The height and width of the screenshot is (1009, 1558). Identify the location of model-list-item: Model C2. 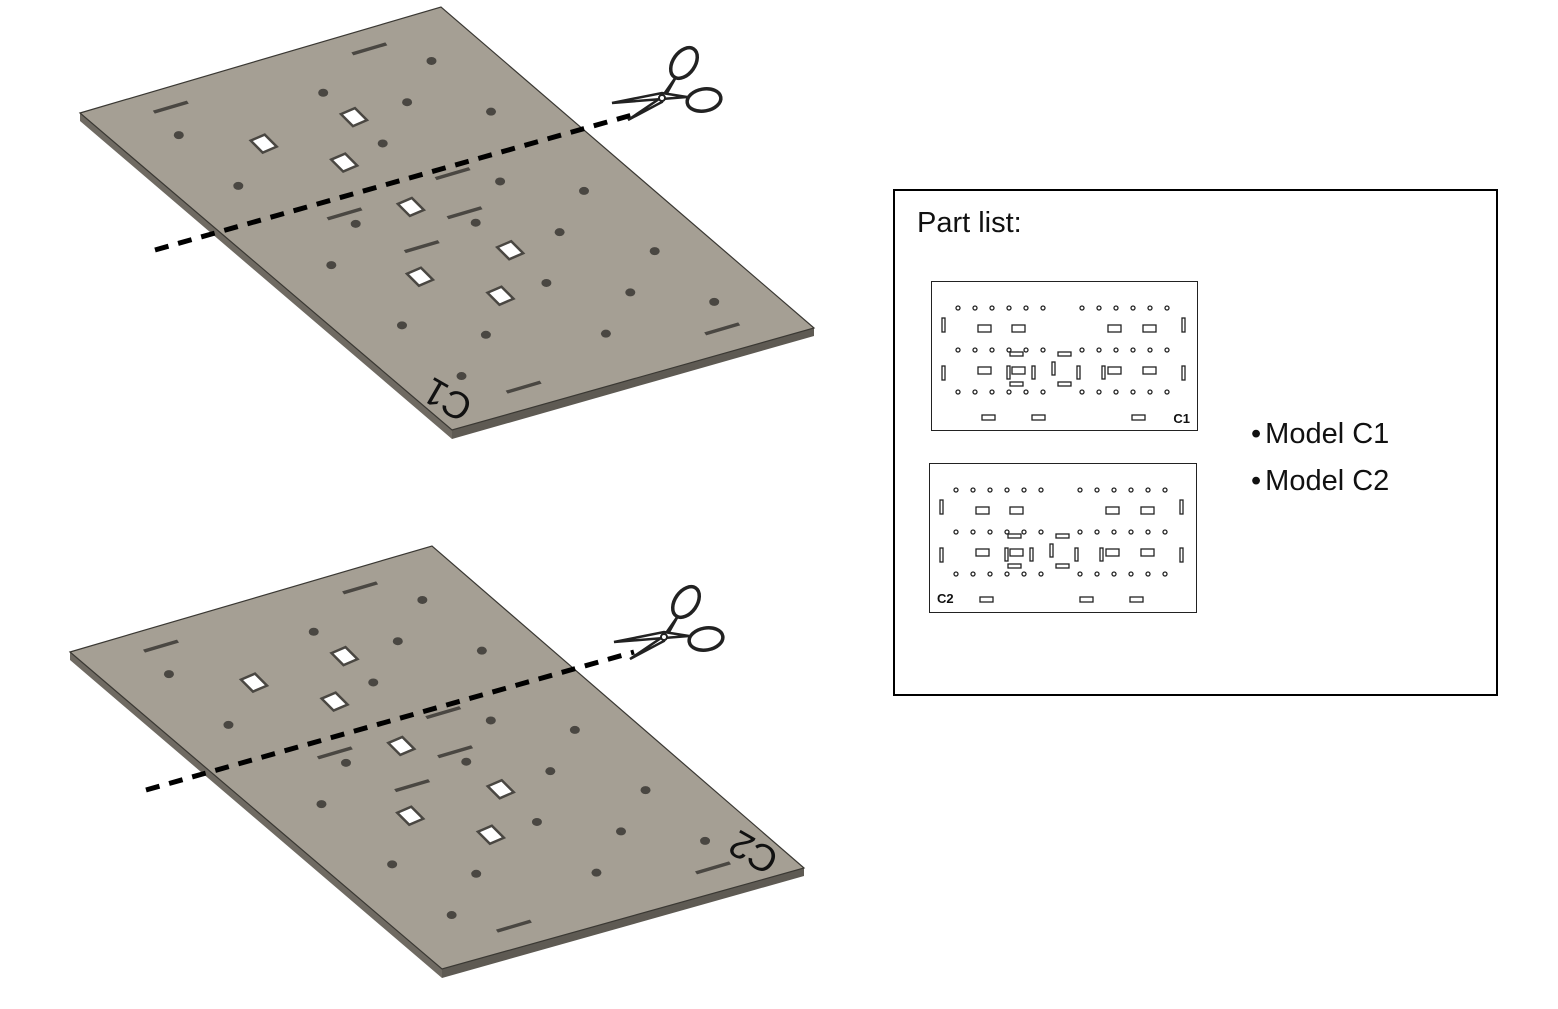
(1320, 481).